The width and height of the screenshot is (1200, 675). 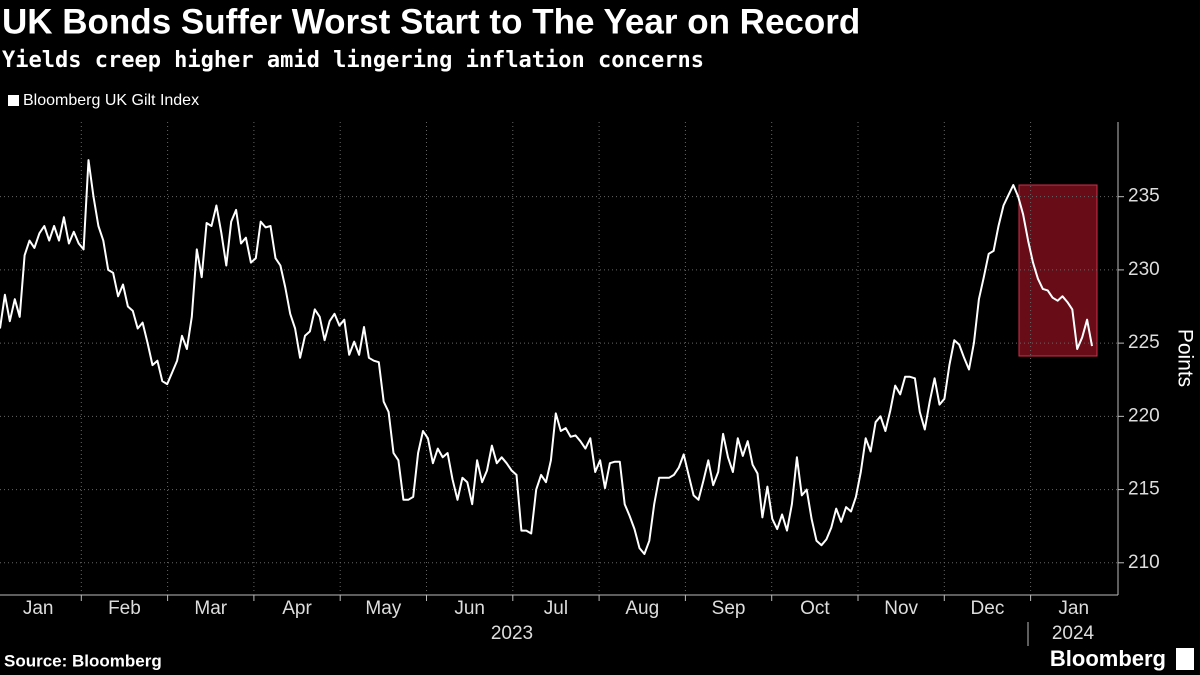 What do you see at coordinates (297, 608) in the screenshot?
I see `x-tick-label: Apr` at bounding box center [297, 608].